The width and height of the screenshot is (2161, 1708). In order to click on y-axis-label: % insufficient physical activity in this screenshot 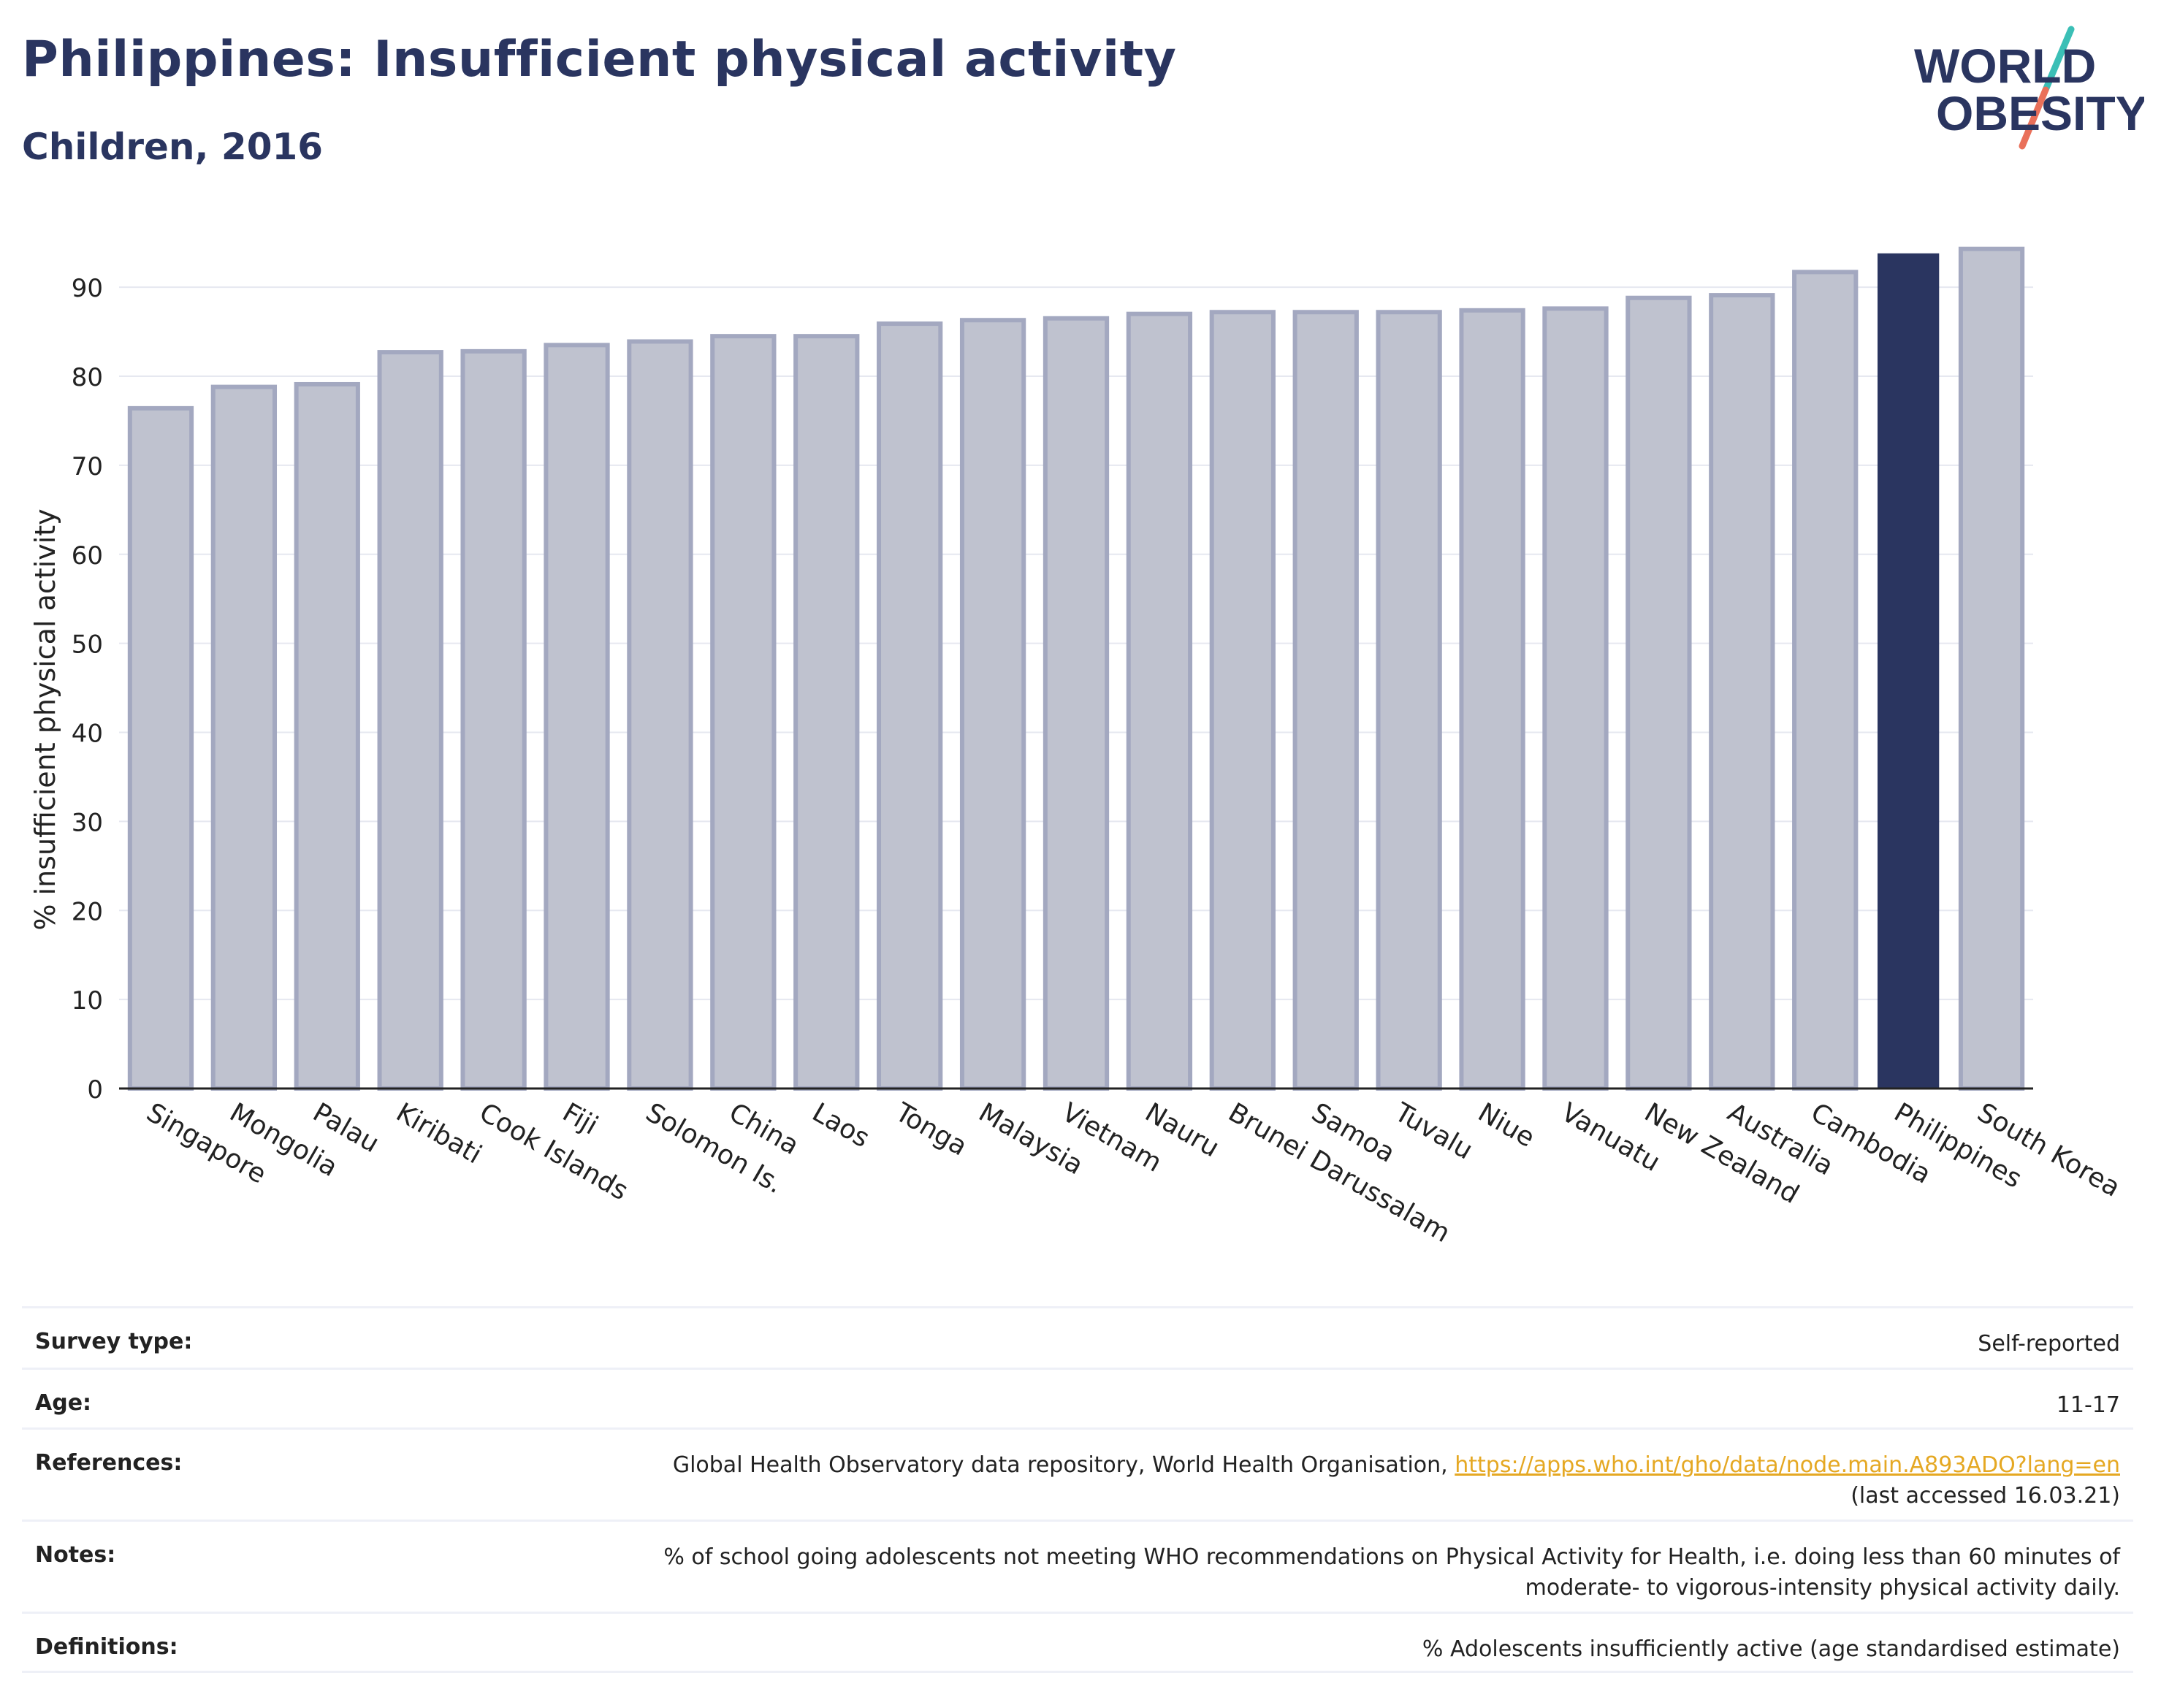, I will do `click(45, 719)`.